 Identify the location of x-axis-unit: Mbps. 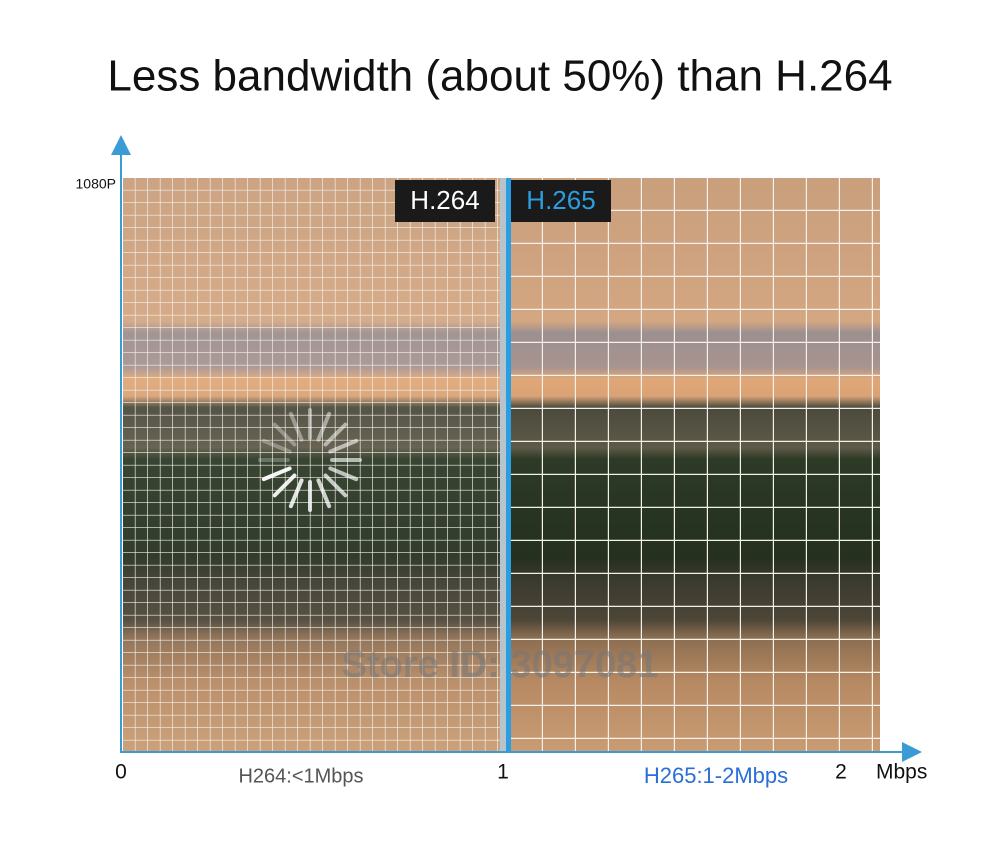
(901, 772).